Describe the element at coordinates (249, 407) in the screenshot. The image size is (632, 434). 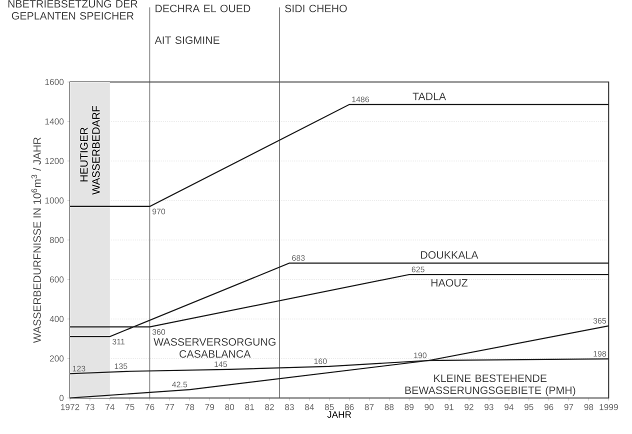
I see `x-tick-label: 81` at that location.